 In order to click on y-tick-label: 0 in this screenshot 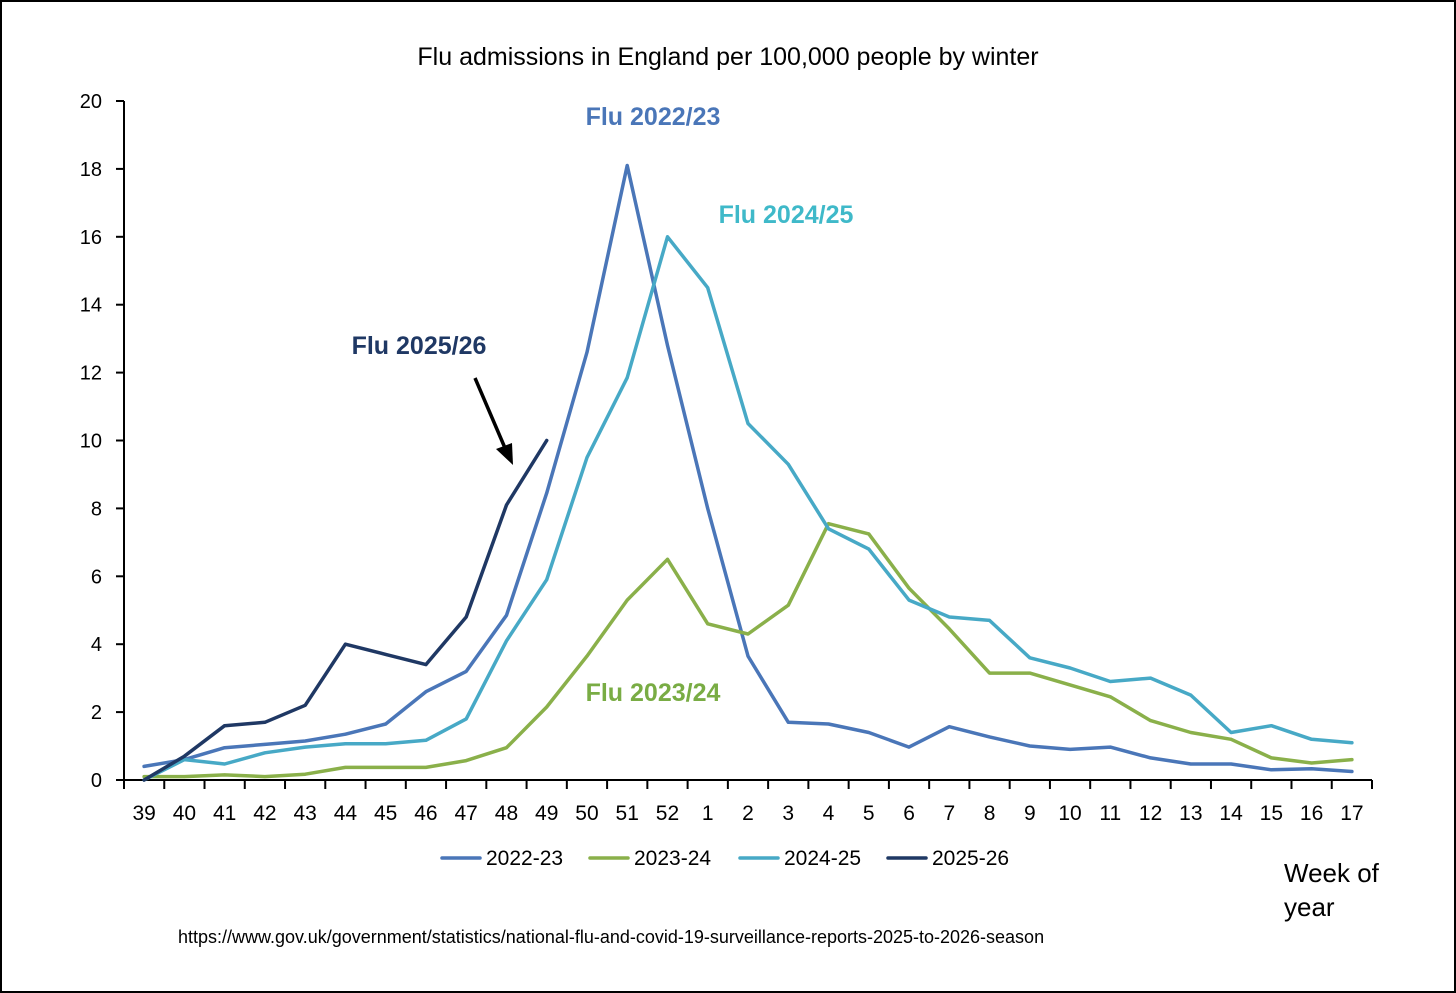, I will do `click(96, 781)`.